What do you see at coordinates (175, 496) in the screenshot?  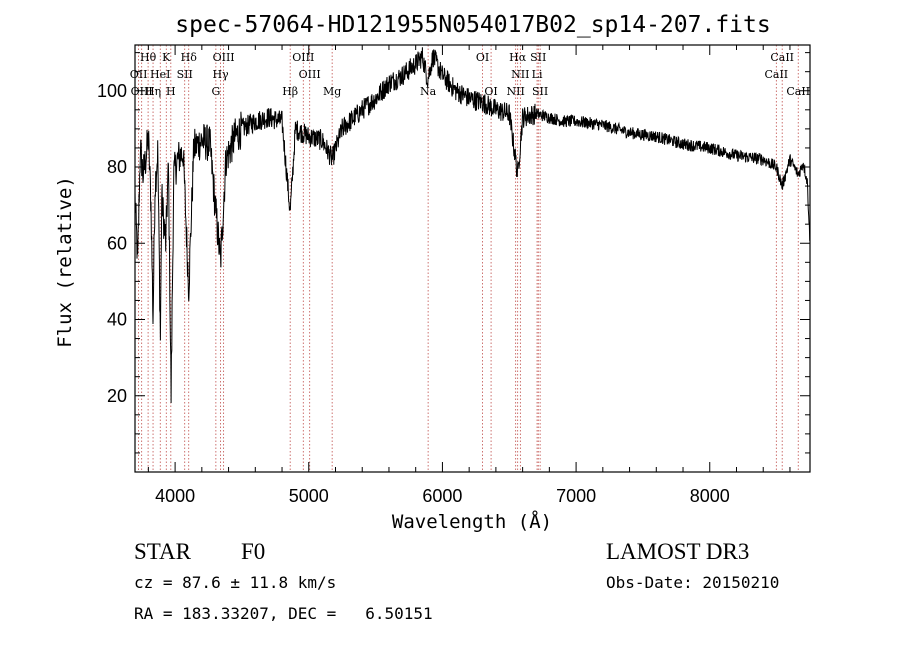 I see `x-tick-label: 4000` at bounding box center [175, 496].